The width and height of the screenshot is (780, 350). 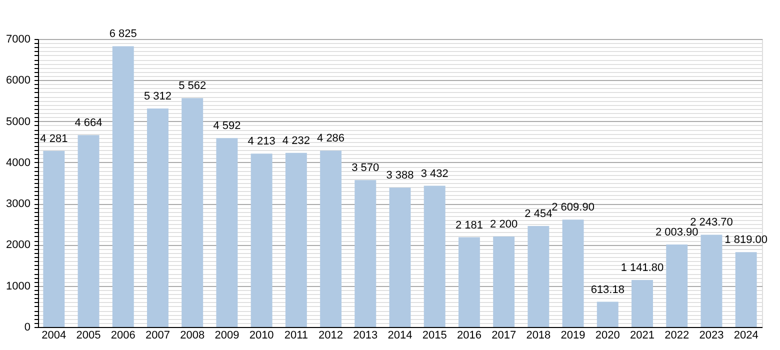 I want to click on x-tick-label: 2013, so click(x=365, y=336).